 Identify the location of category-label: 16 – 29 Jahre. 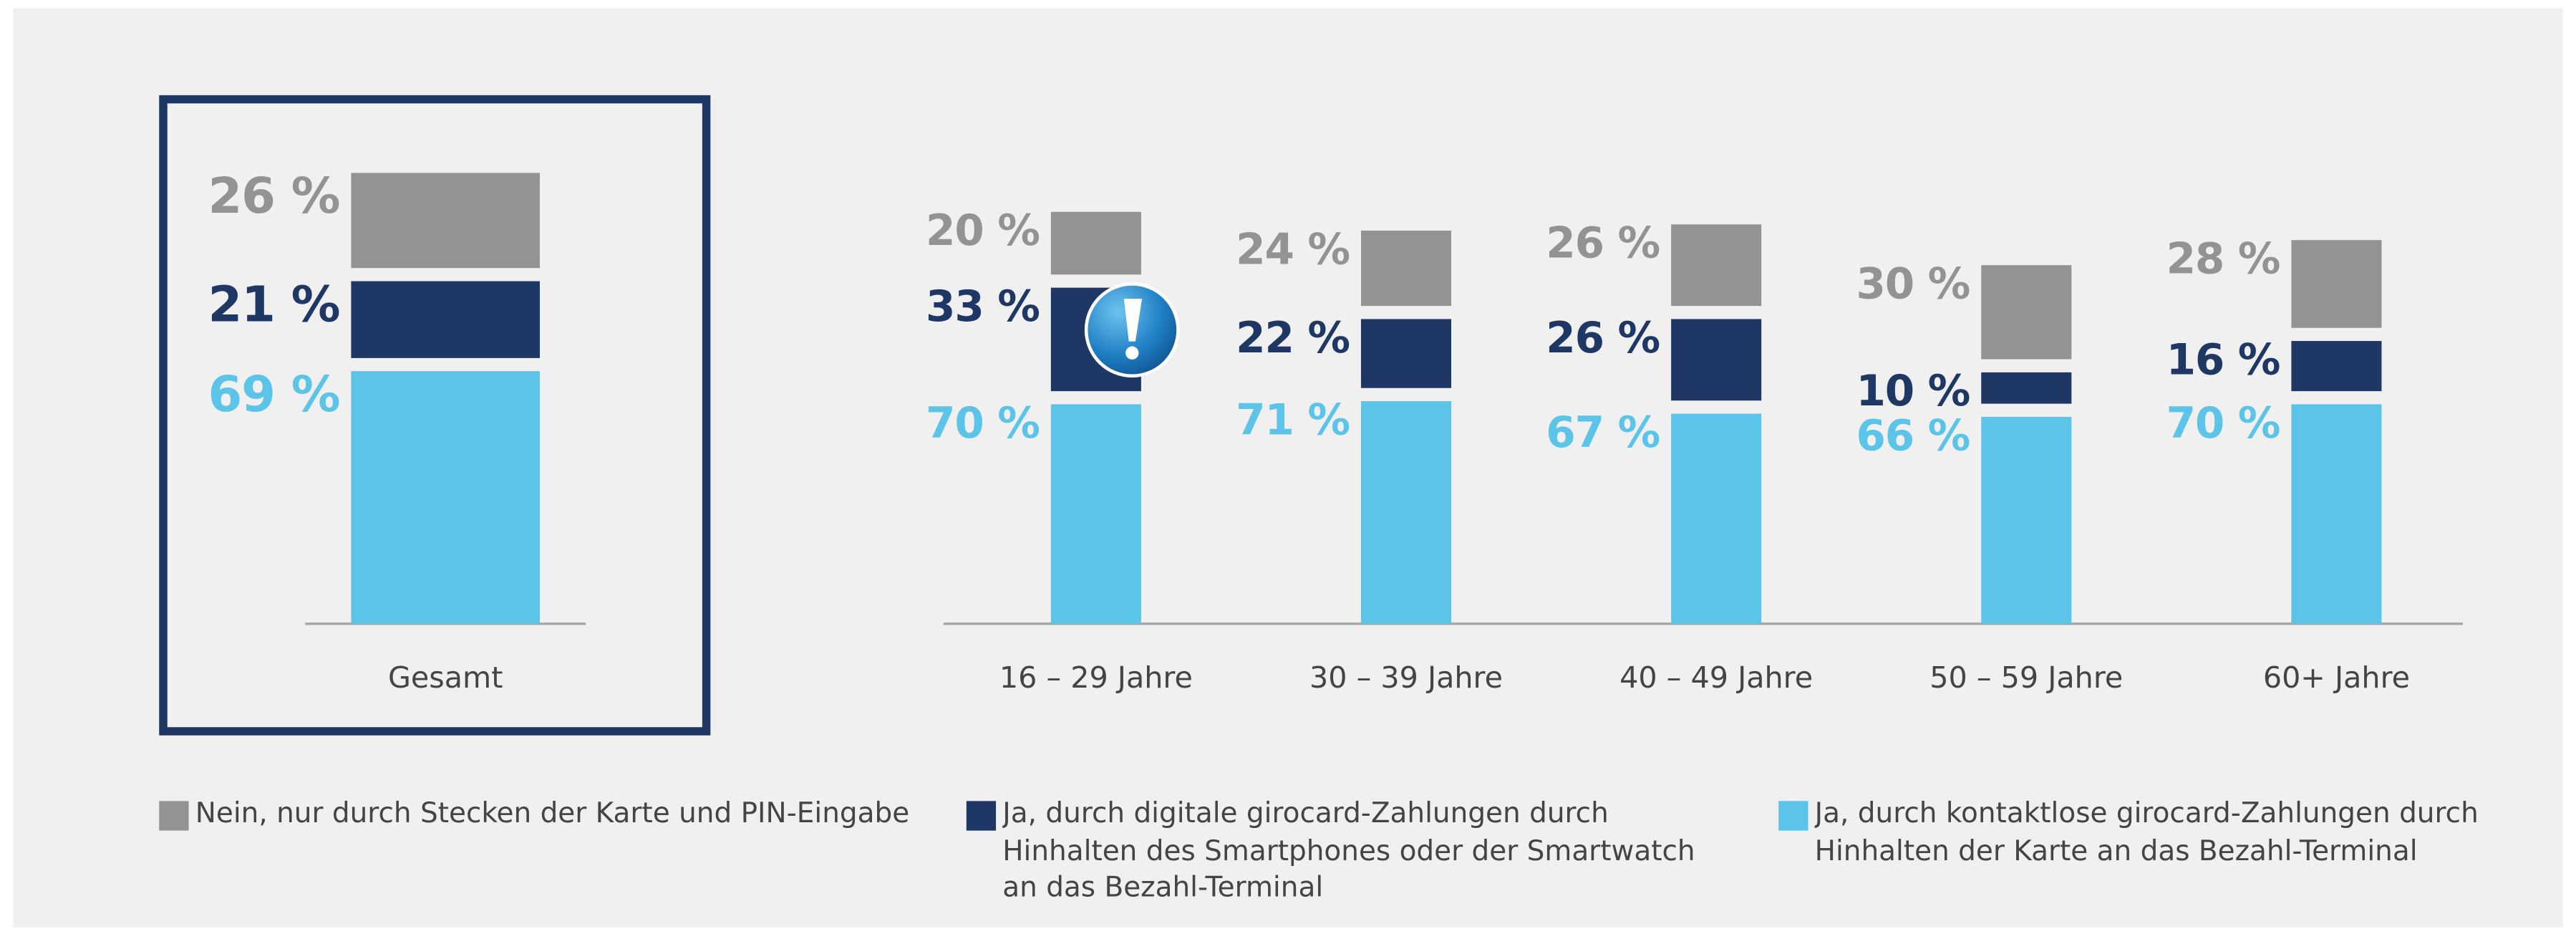
(1096, 677).